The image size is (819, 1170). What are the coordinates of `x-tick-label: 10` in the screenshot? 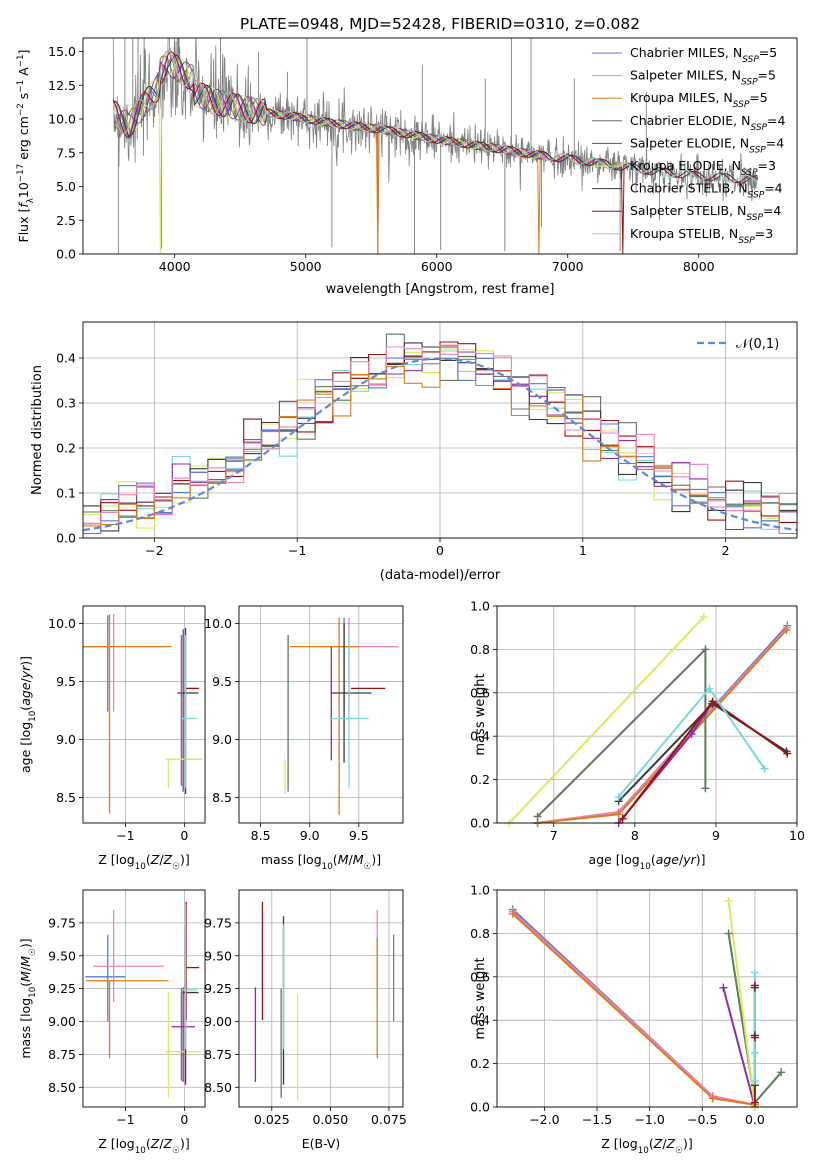 It's located at (797, 835).